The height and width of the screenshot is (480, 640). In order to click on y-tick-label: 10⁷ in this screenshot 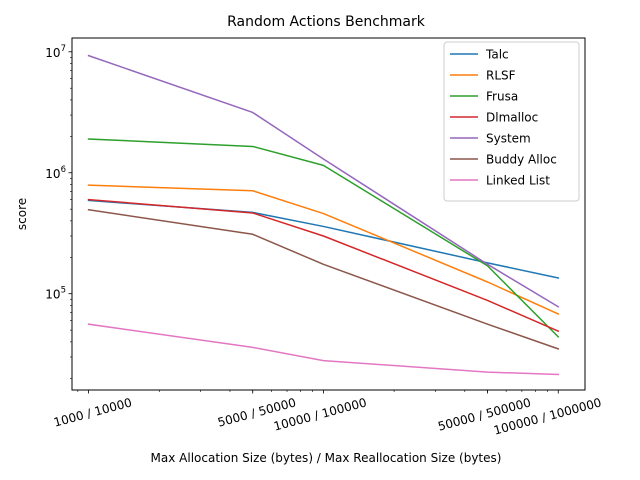, I will do `click(55, 52)`.